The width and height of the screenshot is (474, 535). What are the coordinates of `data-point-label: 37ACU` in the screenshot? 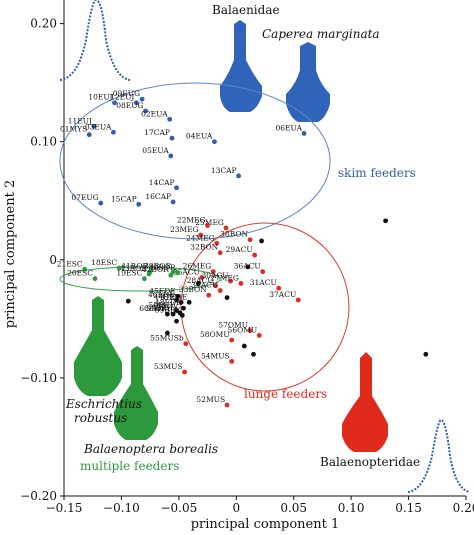 It's located at (282, 294).